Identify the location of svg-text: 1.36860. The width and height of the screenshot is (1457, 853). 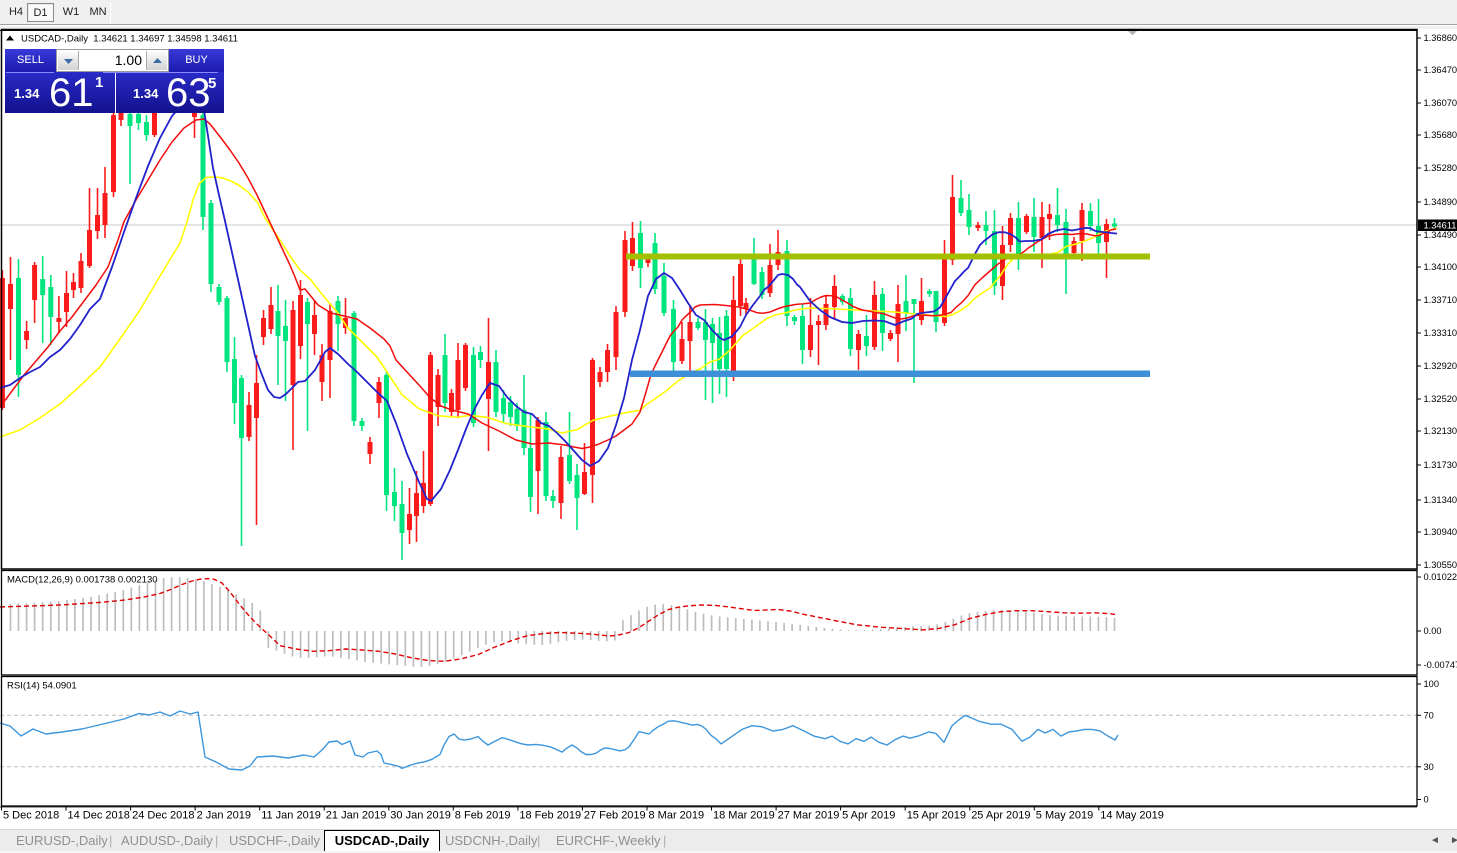
(1440, 38).